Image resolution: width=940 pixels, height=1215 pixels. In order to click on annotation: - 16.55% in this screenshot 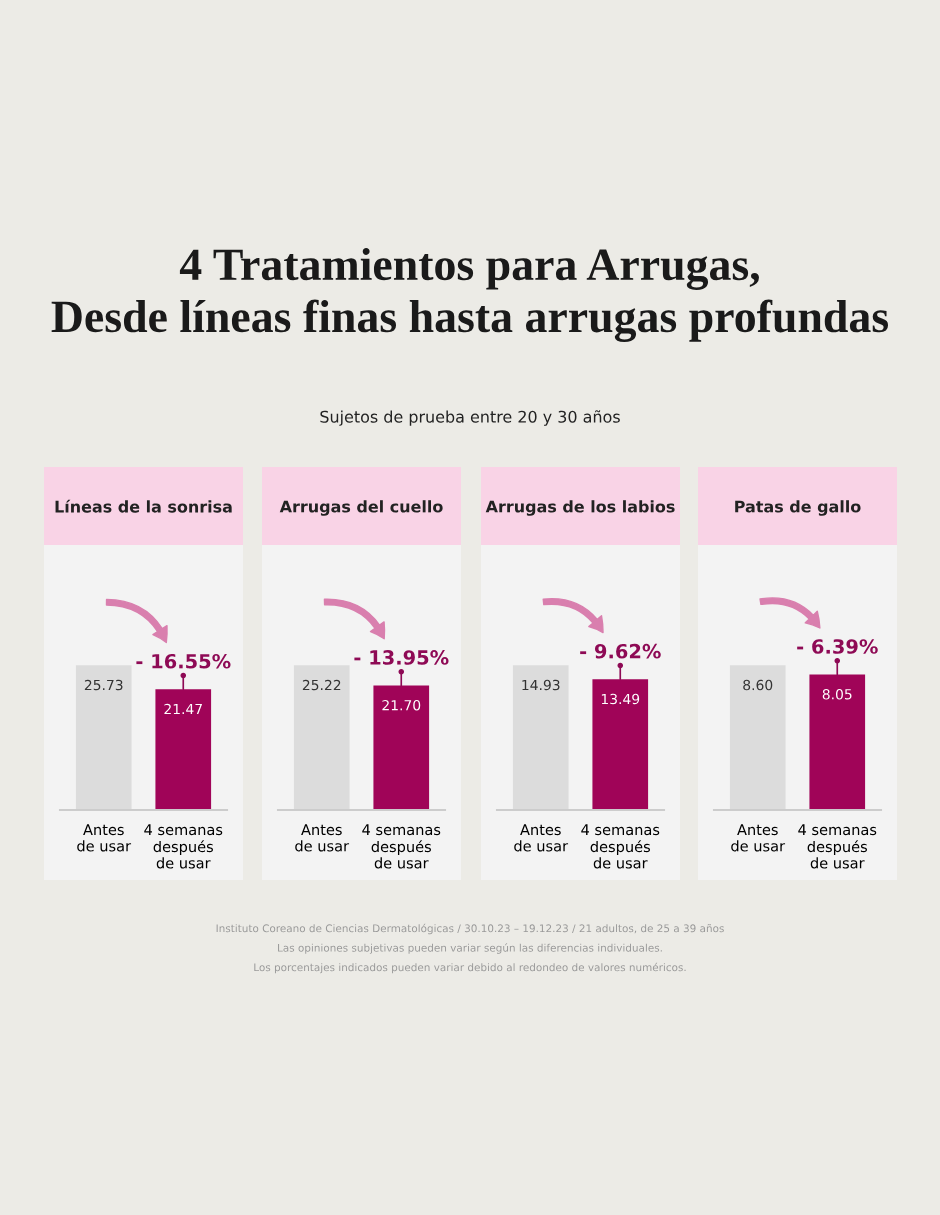, I will do `click(183, 661)`.